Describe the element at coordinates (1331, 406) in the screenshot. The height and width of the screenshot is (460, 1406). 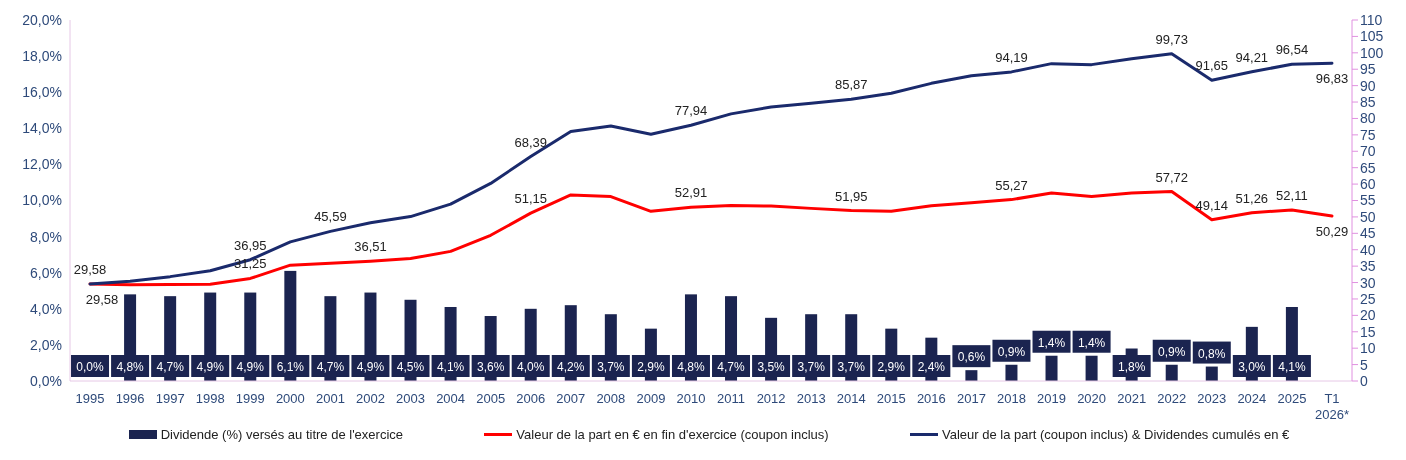
I see `x-tick-label: T1 2026*` at that location.